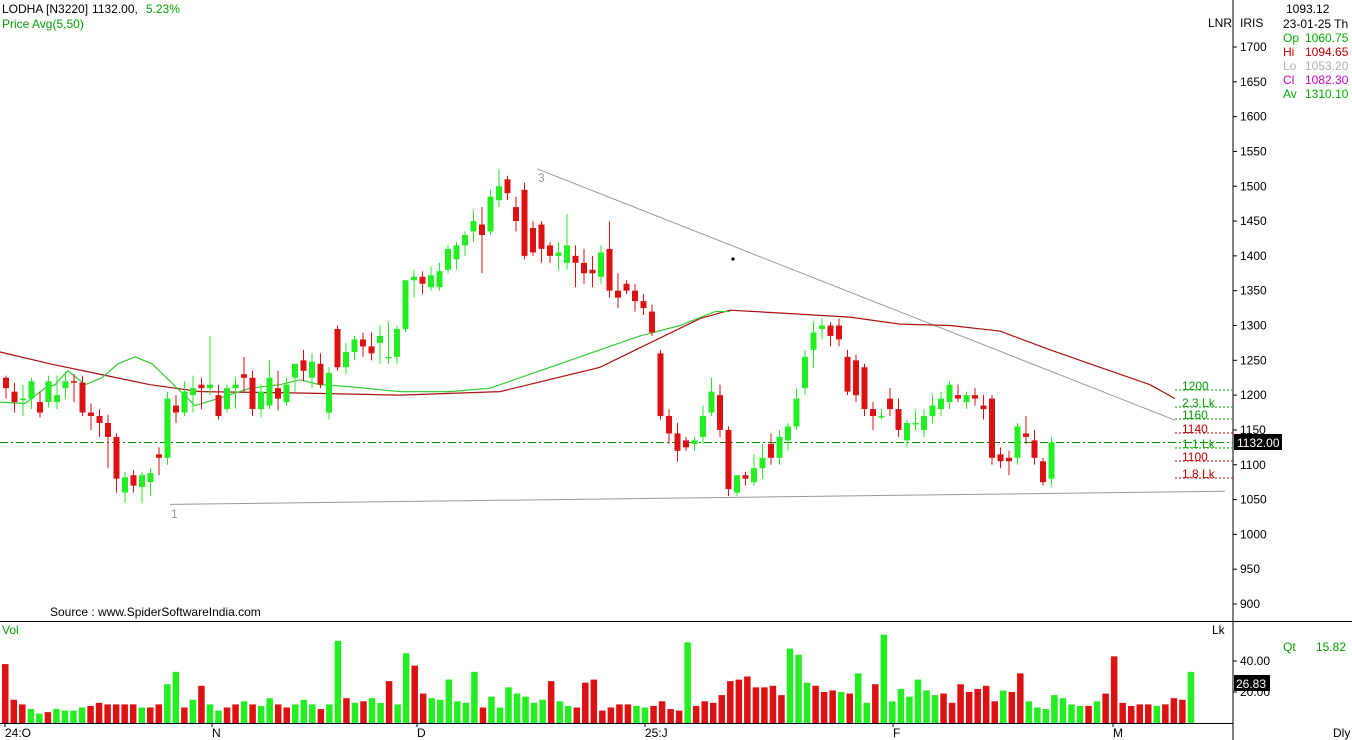 Image resolution: width=1352 pixels, height=740 pixels. What do you see at coordinates (598, 678) in the screenshot?
I see `volume-bars` at bounding box center [598, 678].